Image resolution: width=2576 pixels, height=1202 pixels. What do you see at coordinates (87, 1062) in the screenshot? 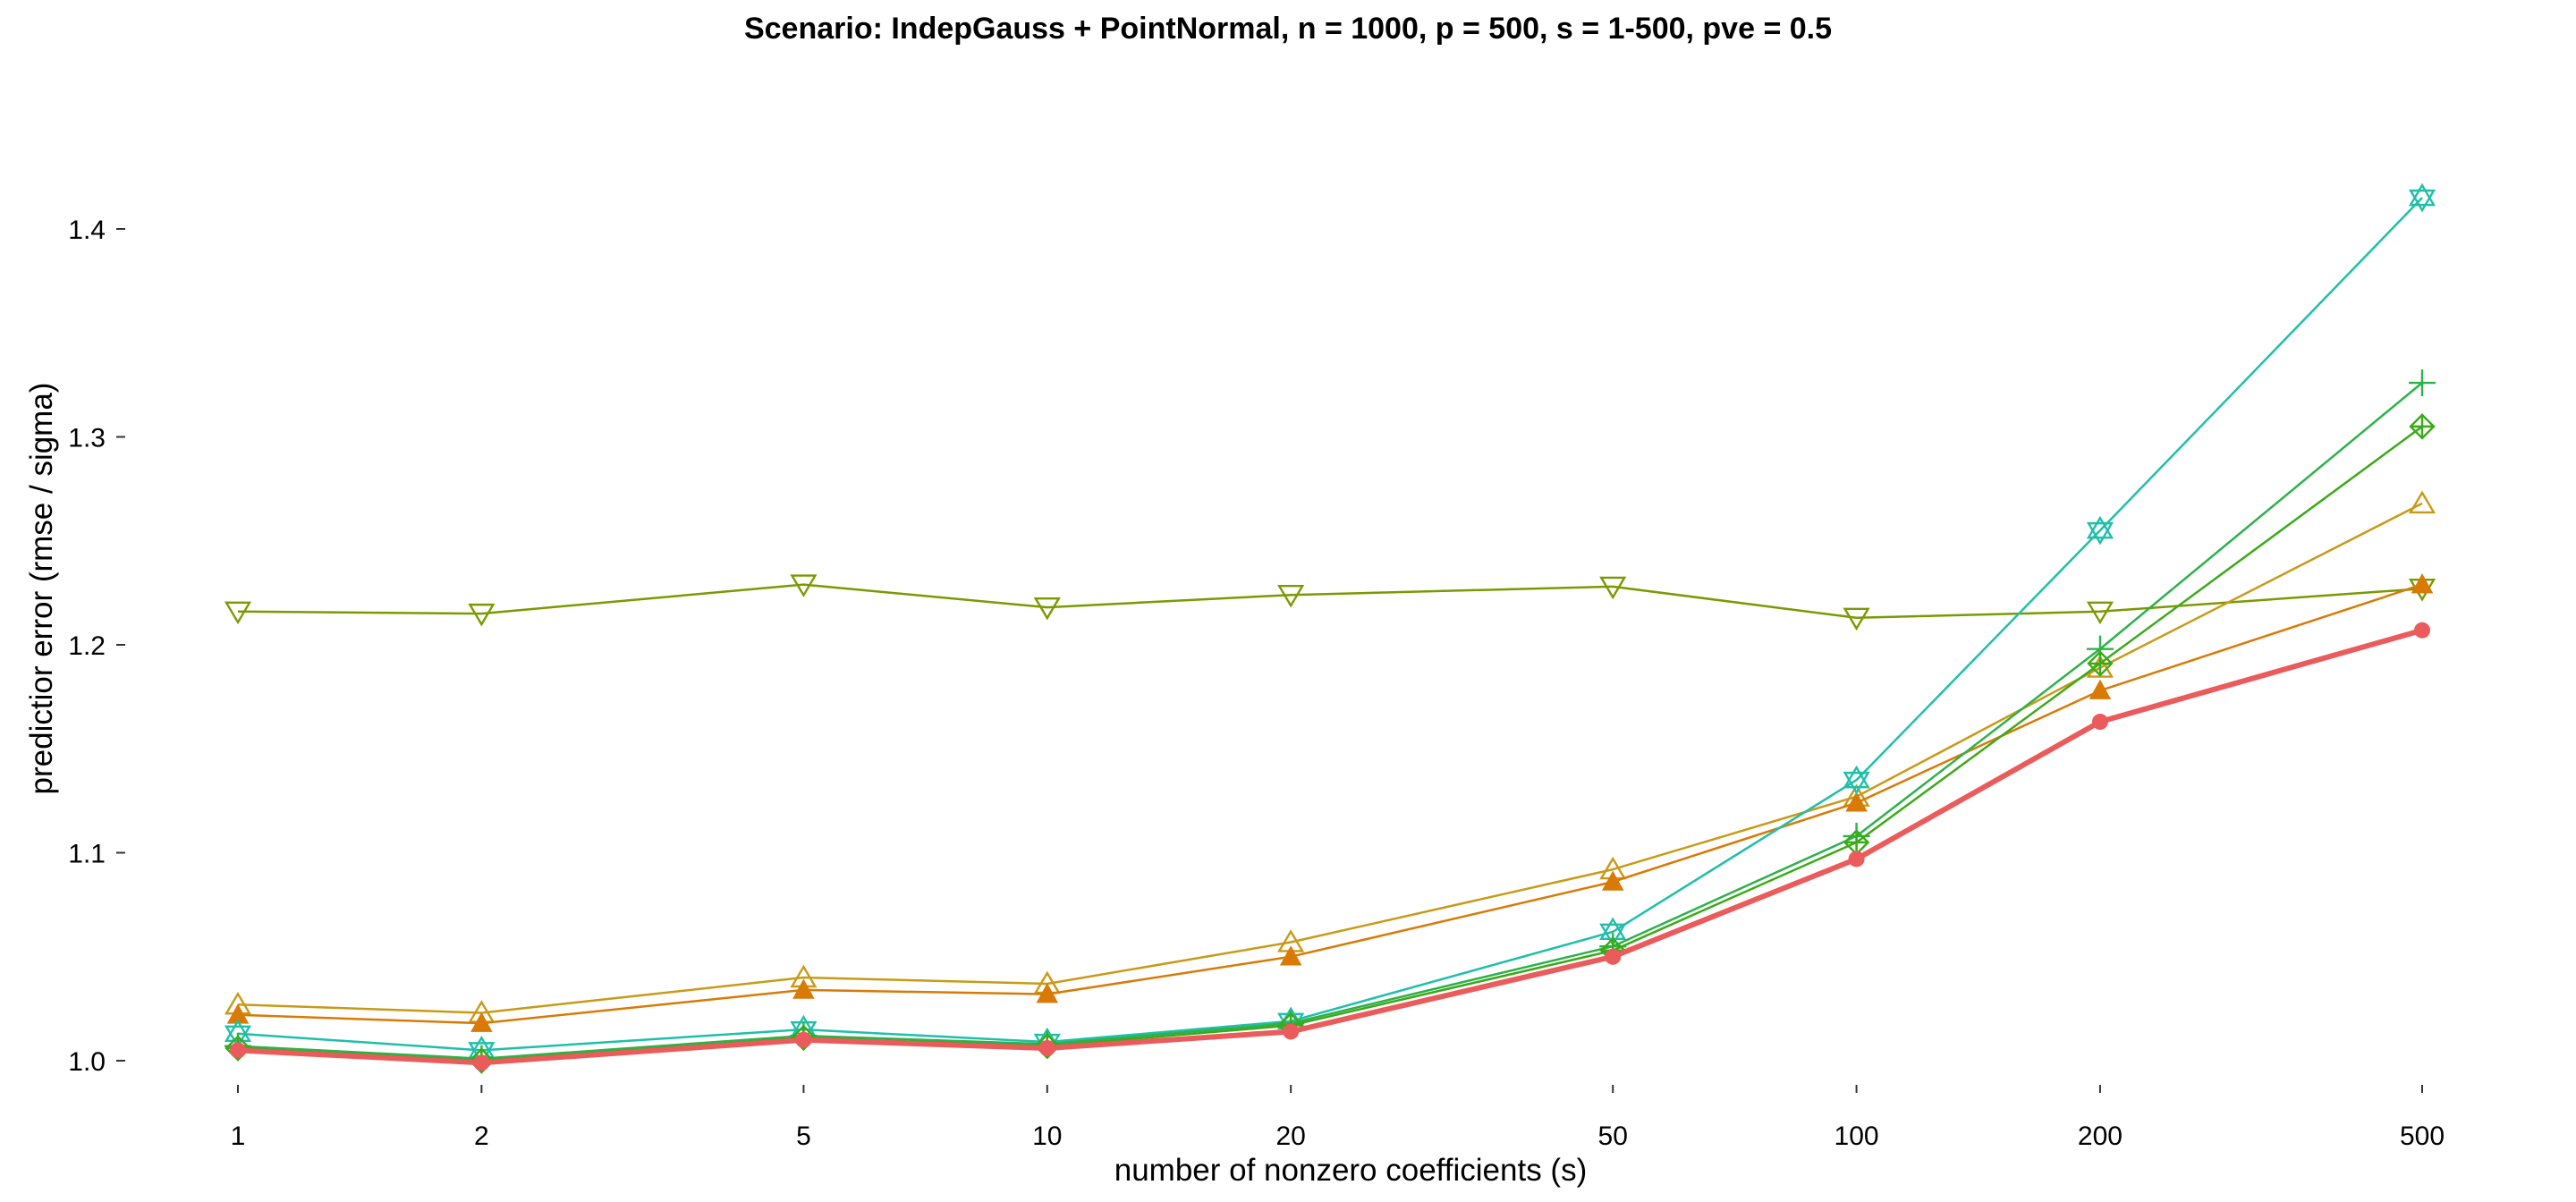
I see `y-tick-label: 1.0` at bounding box center [87, 1062].